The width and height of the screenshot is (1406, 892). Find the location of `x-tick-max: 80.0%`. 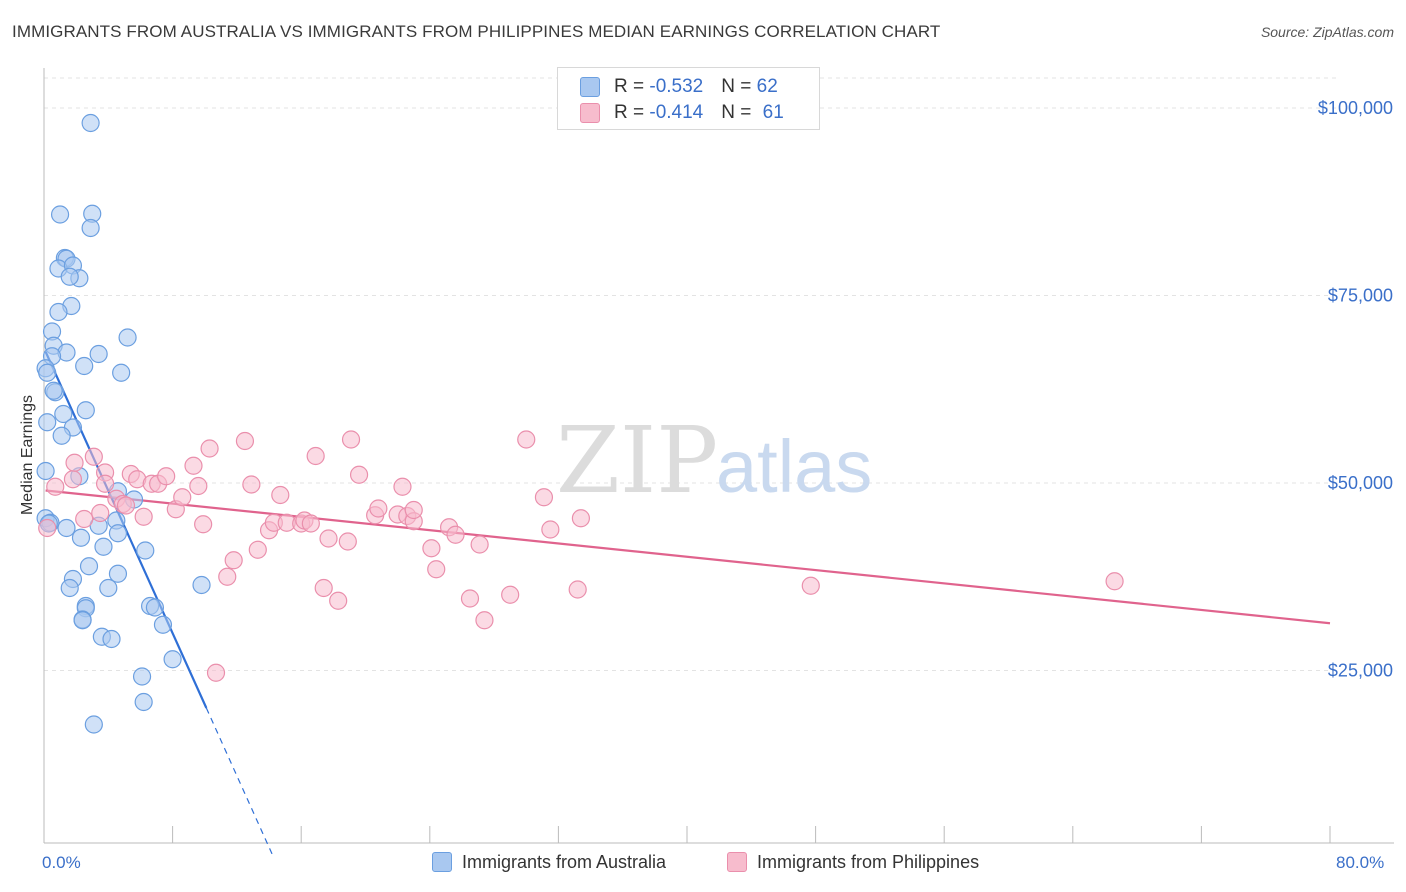

x-tick-max: 80.0% is located at coordinates (1360, 862).